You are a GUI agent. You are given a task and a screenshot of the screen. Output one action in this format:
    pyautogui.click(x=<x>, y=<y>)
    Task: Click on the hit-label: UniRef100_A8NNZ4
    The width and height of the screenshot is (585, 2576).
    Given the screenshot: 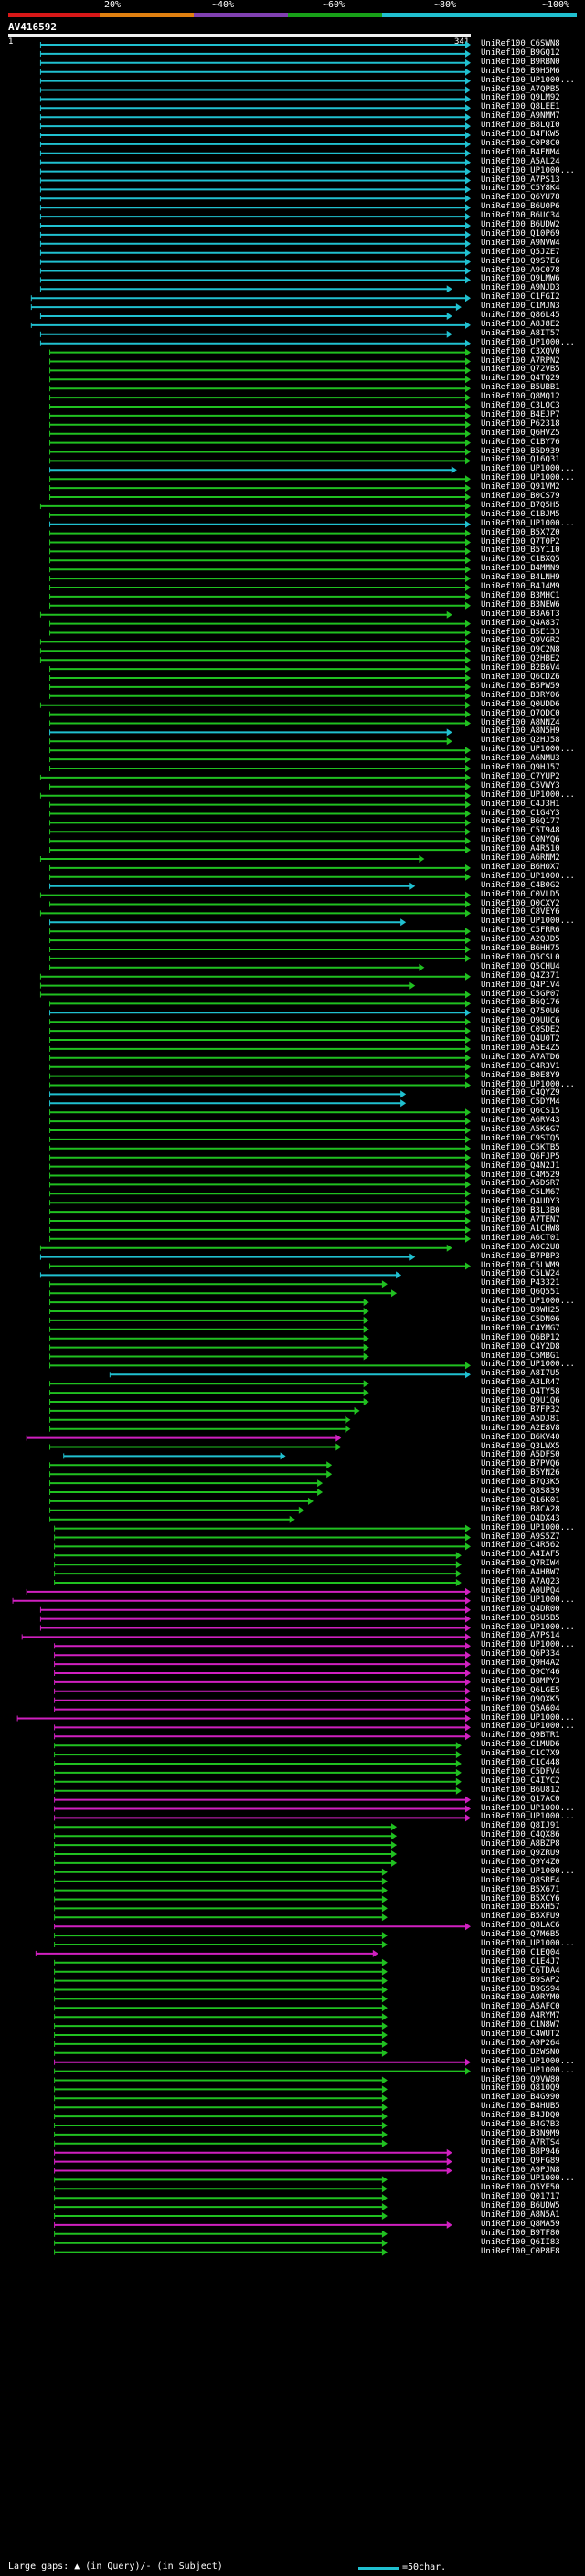 What is the action you would take?
    pyautogui.click(x=520, y=722)
    